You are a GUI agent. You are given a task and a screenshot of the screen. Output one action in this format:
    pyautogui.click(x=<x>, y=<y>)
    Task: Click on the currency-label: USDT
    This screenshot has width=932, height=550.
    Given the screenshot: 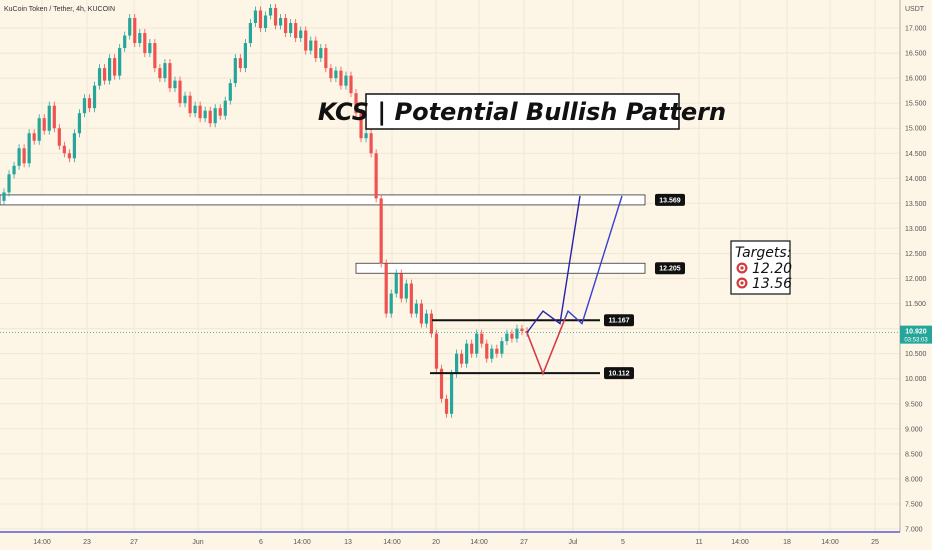 What is the action you would take?
    pyautogui.click(x=915, y=9)
    